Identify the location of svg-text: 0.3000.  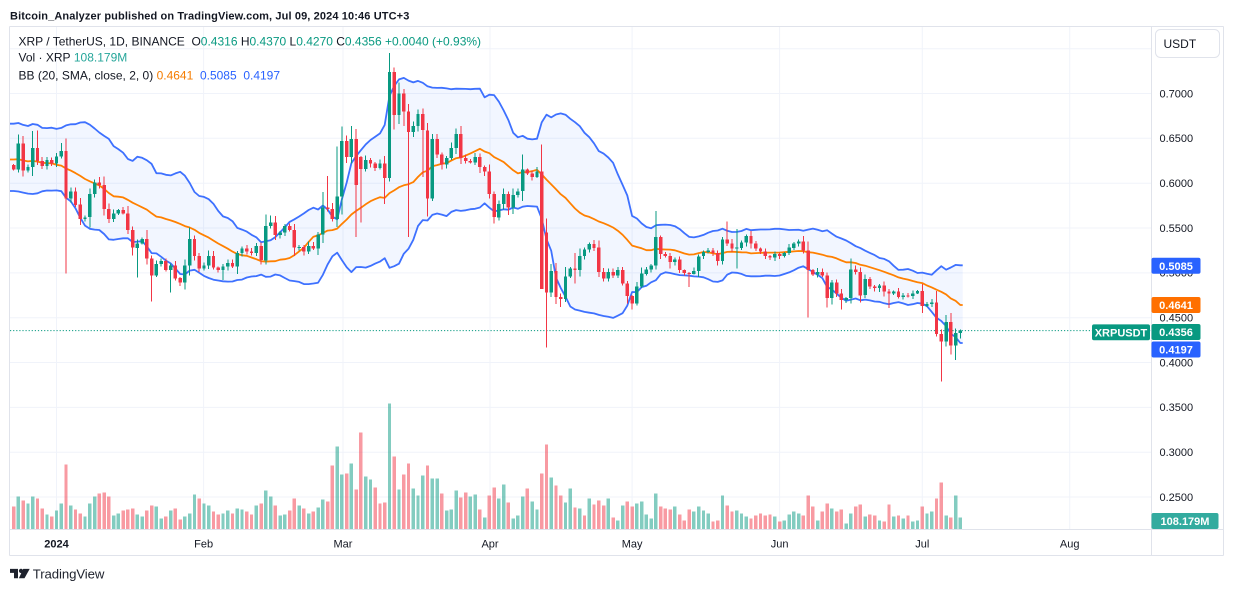
(1177, 453).